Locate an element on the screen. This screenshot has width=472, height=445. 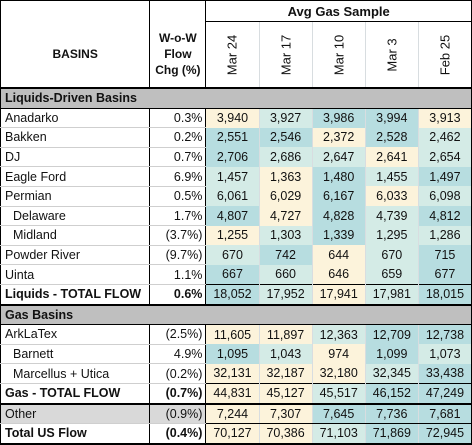
flow-value-cell: 71,103 is located at coordinates (338, 434).